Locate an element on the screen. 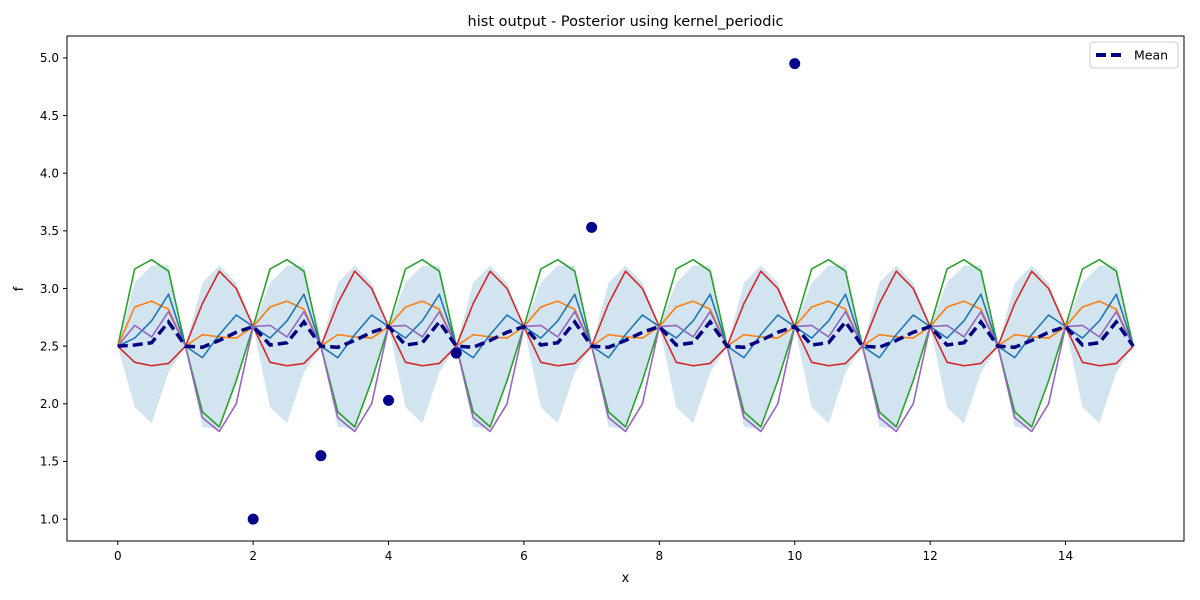 This screenshot has width=1200, height=600. x-tick-label: 4 is located at coordinates (389, 556).